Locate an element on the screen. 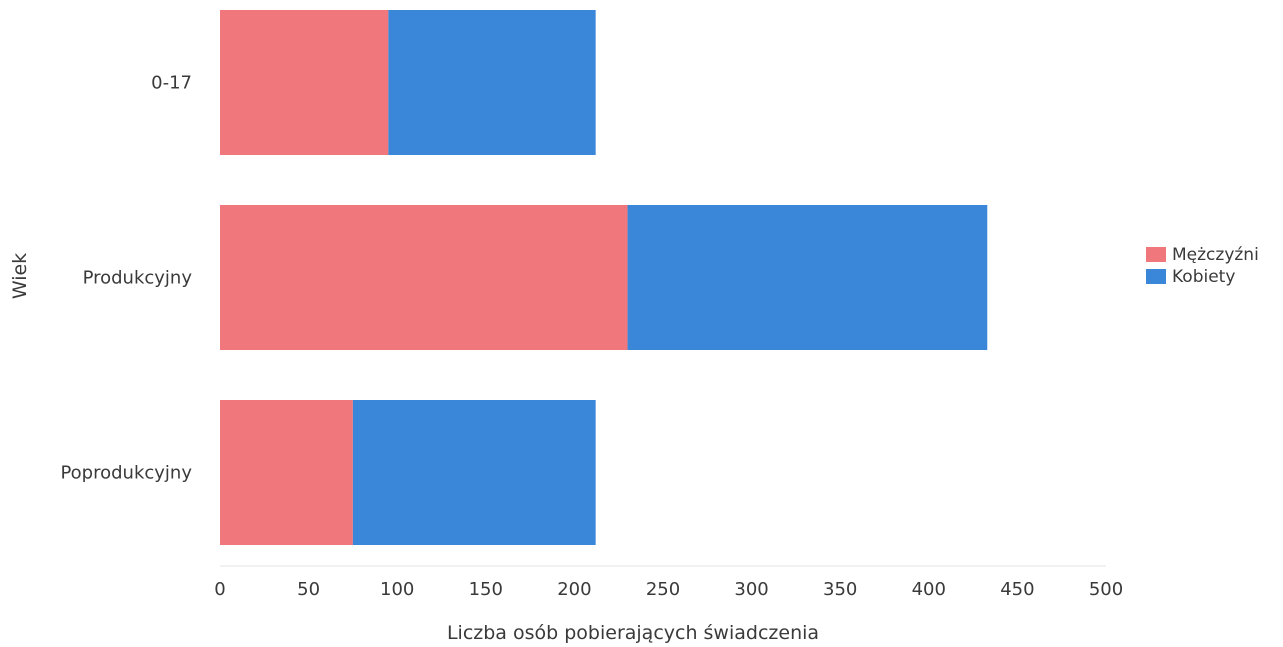 The width and height of the screenshot is (1283, 647). legend-swatch-women is located at coordinates (1156, 276).